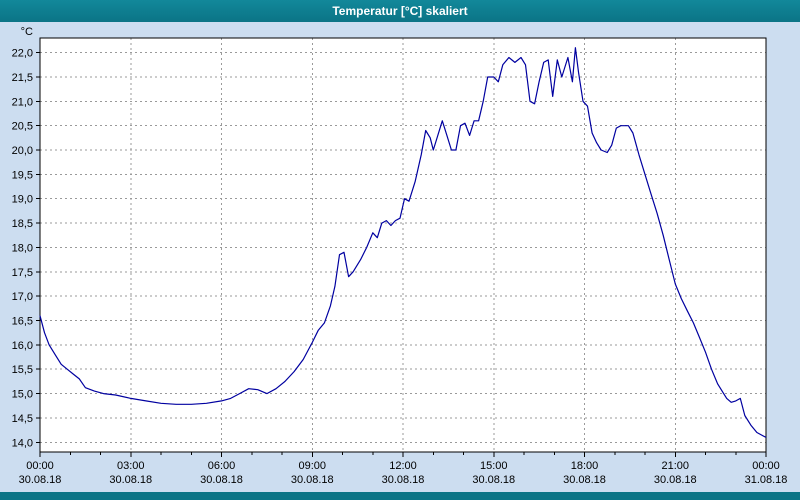 This screenshot has width=800, height=500. I want to click on svg-text: 18,5, so click(22, 224).